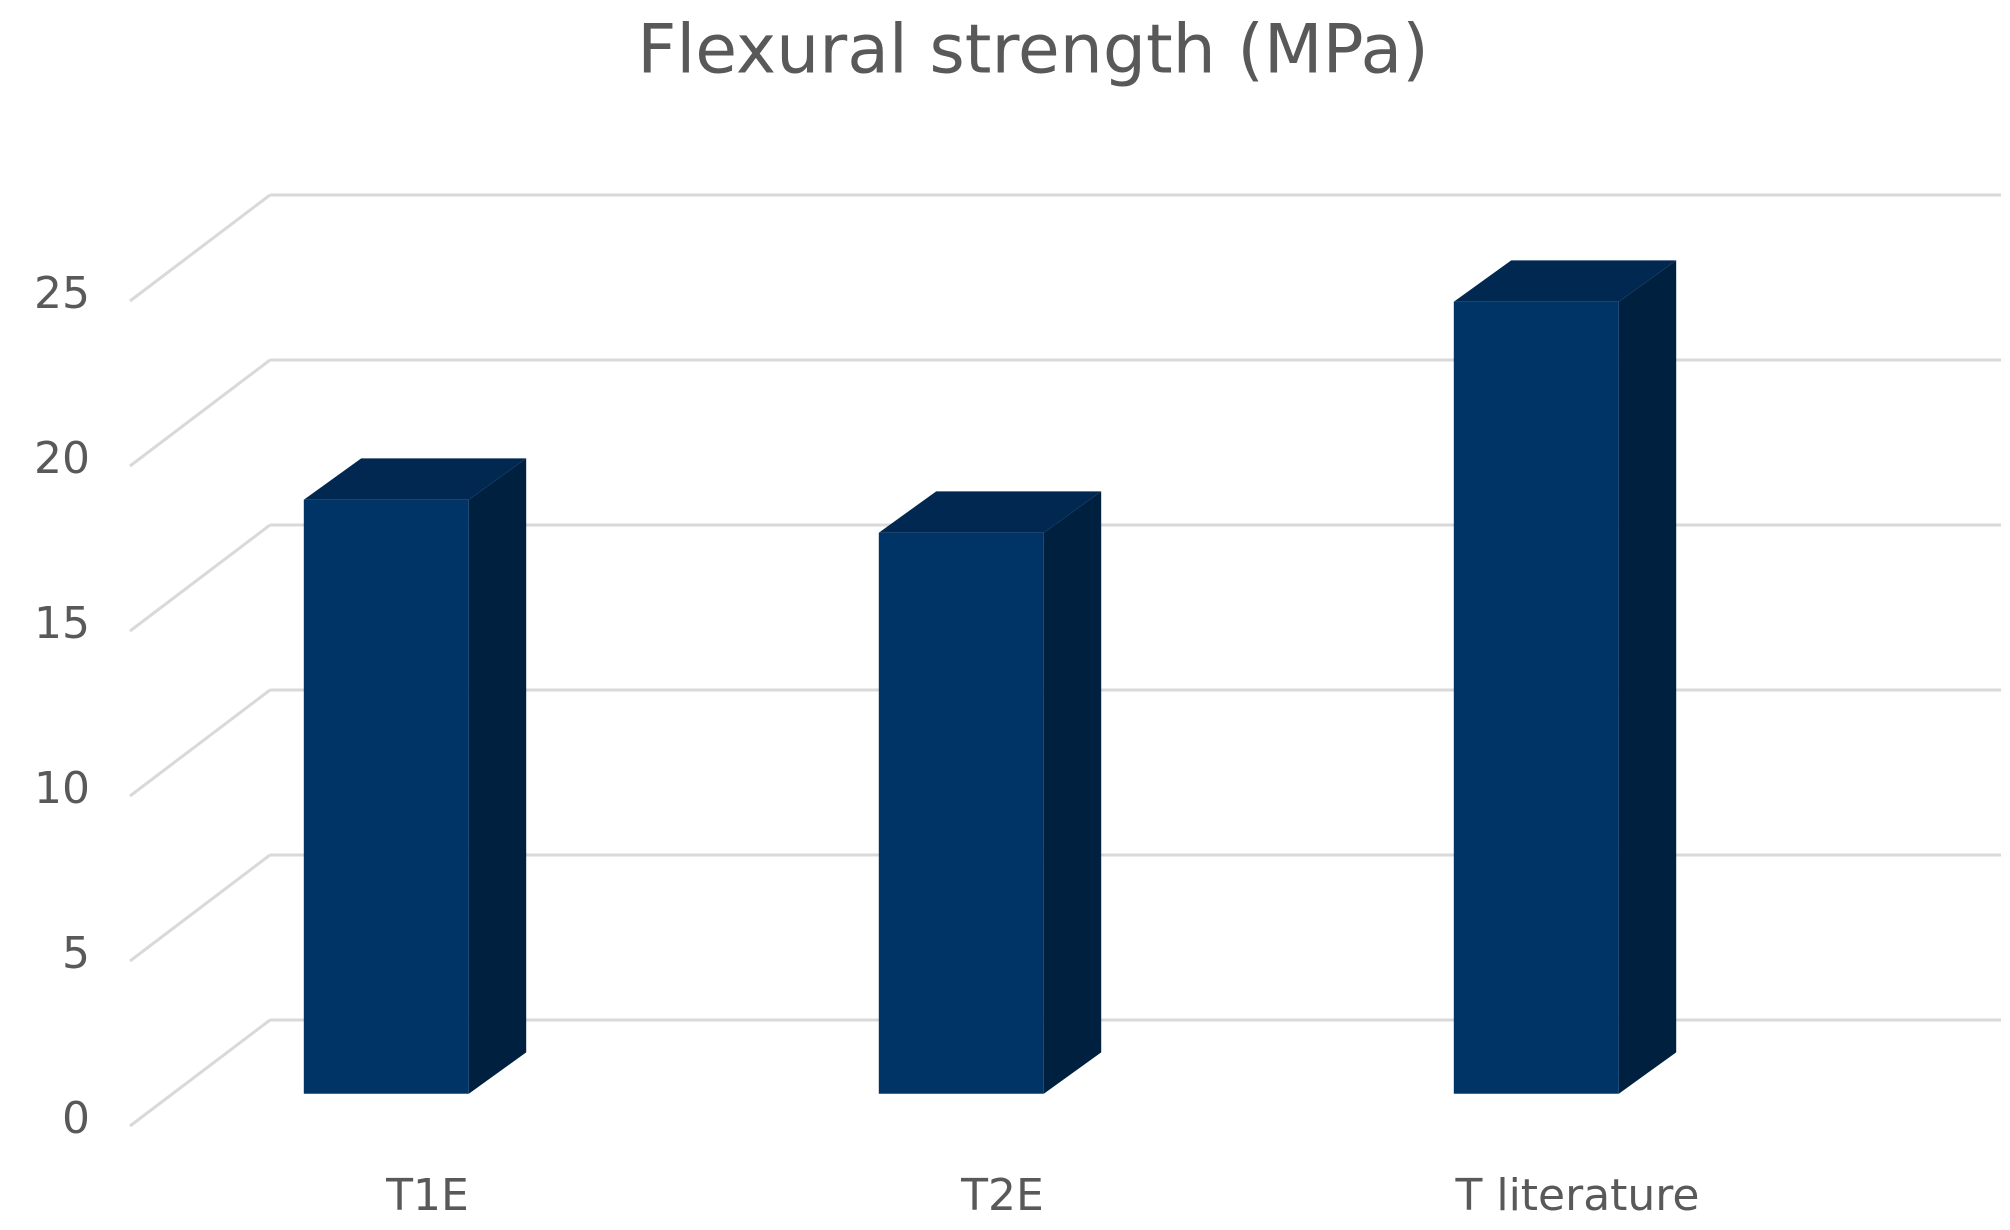  Describe the element at coordinates (62, 293) in the screenshot. I see `y-tick-label: 25` at that location.